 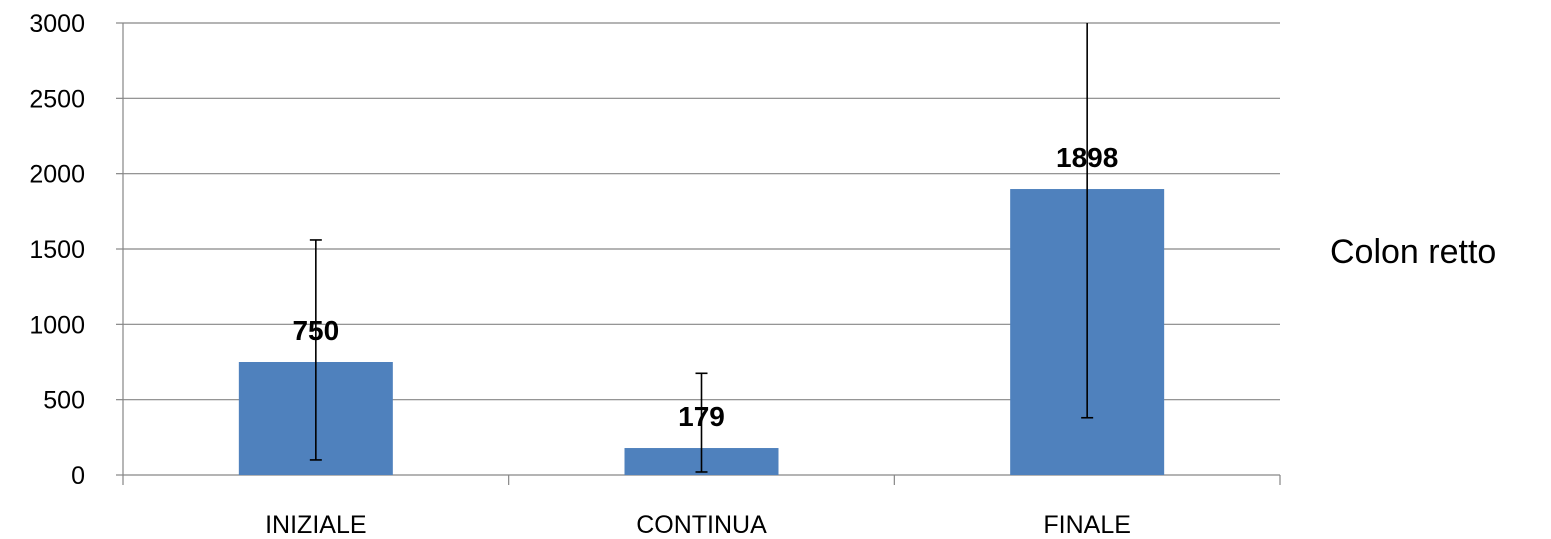 What do you see at coordinates (57, 325) in the screenshot?
I see `y-tick-label: 1000` at bounding box center [57, 325].